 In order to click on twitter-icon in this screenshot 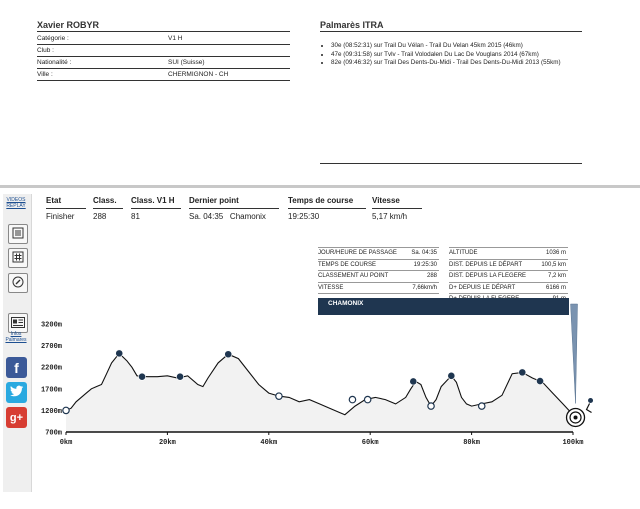, I will do `click(16, 392)`.